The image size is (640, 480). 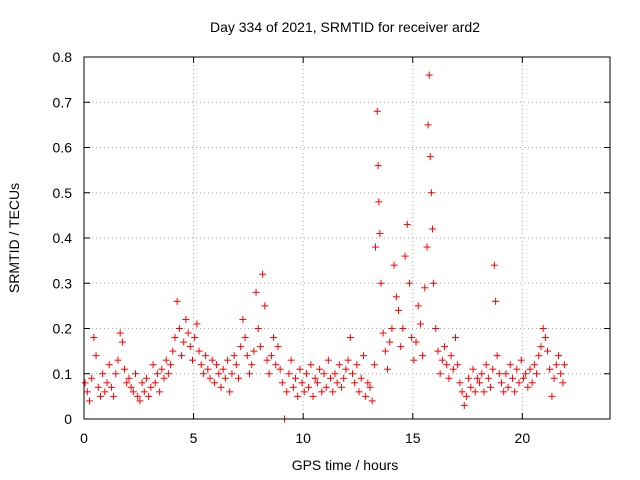 What do you see at coordinates (63, 374) in the screenshot?
I see `y-tick-label: 0.1` at bounding box center [63, 374].